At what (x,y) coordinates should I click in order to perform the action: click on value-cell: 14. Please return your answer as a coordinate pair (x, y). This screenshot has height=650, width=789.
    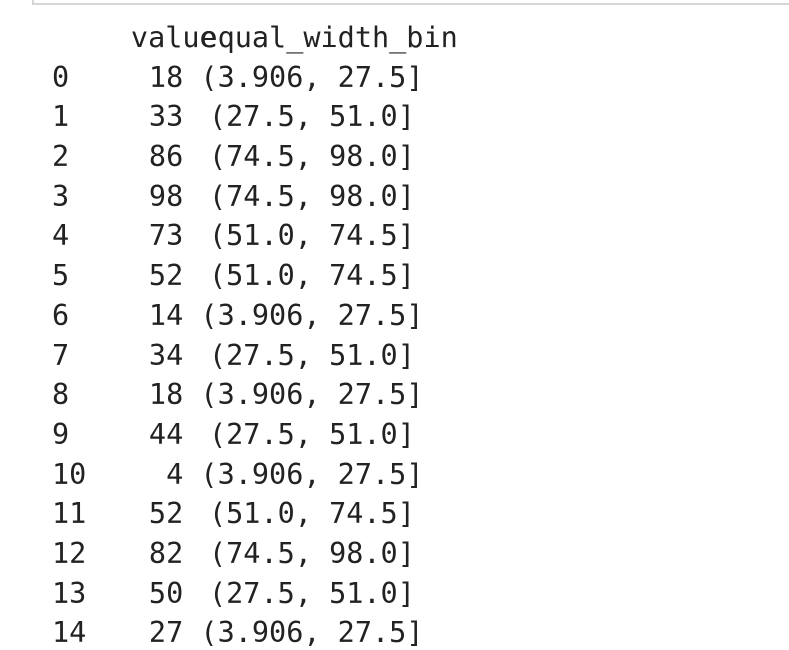
    Looking at the image, I should click on (166, 315).